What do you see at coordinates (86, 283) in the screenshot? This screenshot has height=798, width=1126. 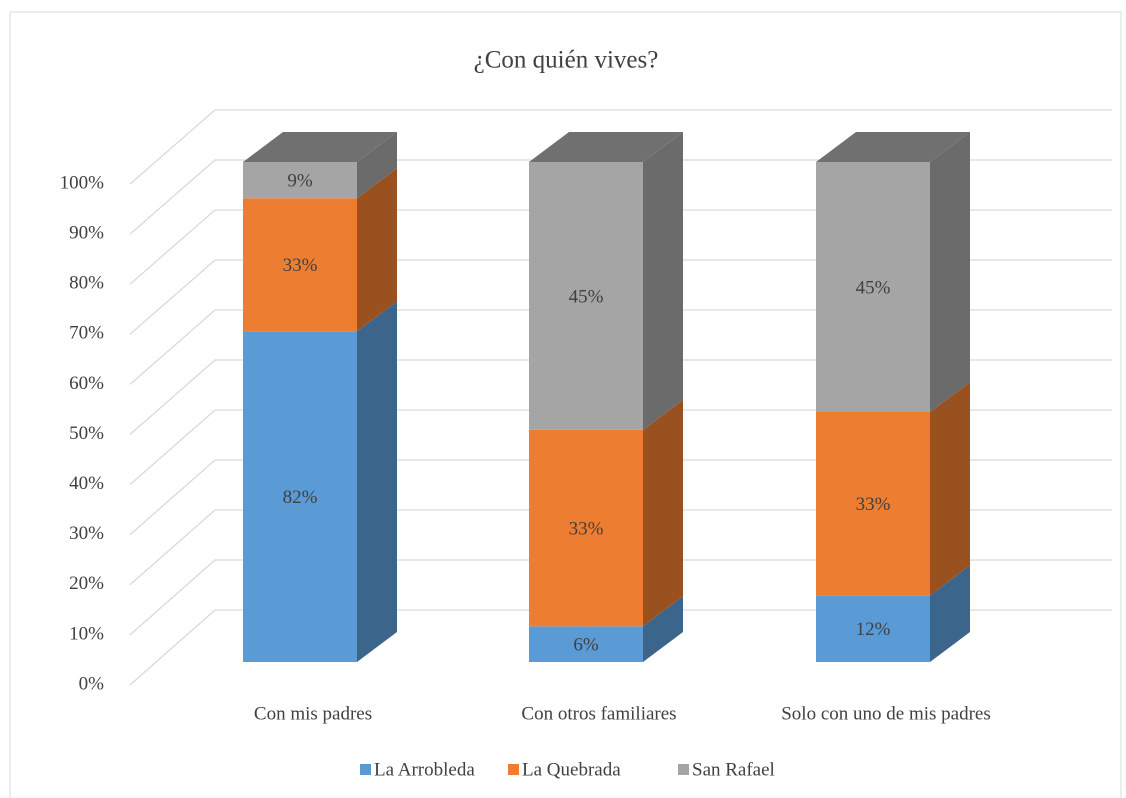 I see `y-tick-label: 80%` at bounding box center [86, 283].